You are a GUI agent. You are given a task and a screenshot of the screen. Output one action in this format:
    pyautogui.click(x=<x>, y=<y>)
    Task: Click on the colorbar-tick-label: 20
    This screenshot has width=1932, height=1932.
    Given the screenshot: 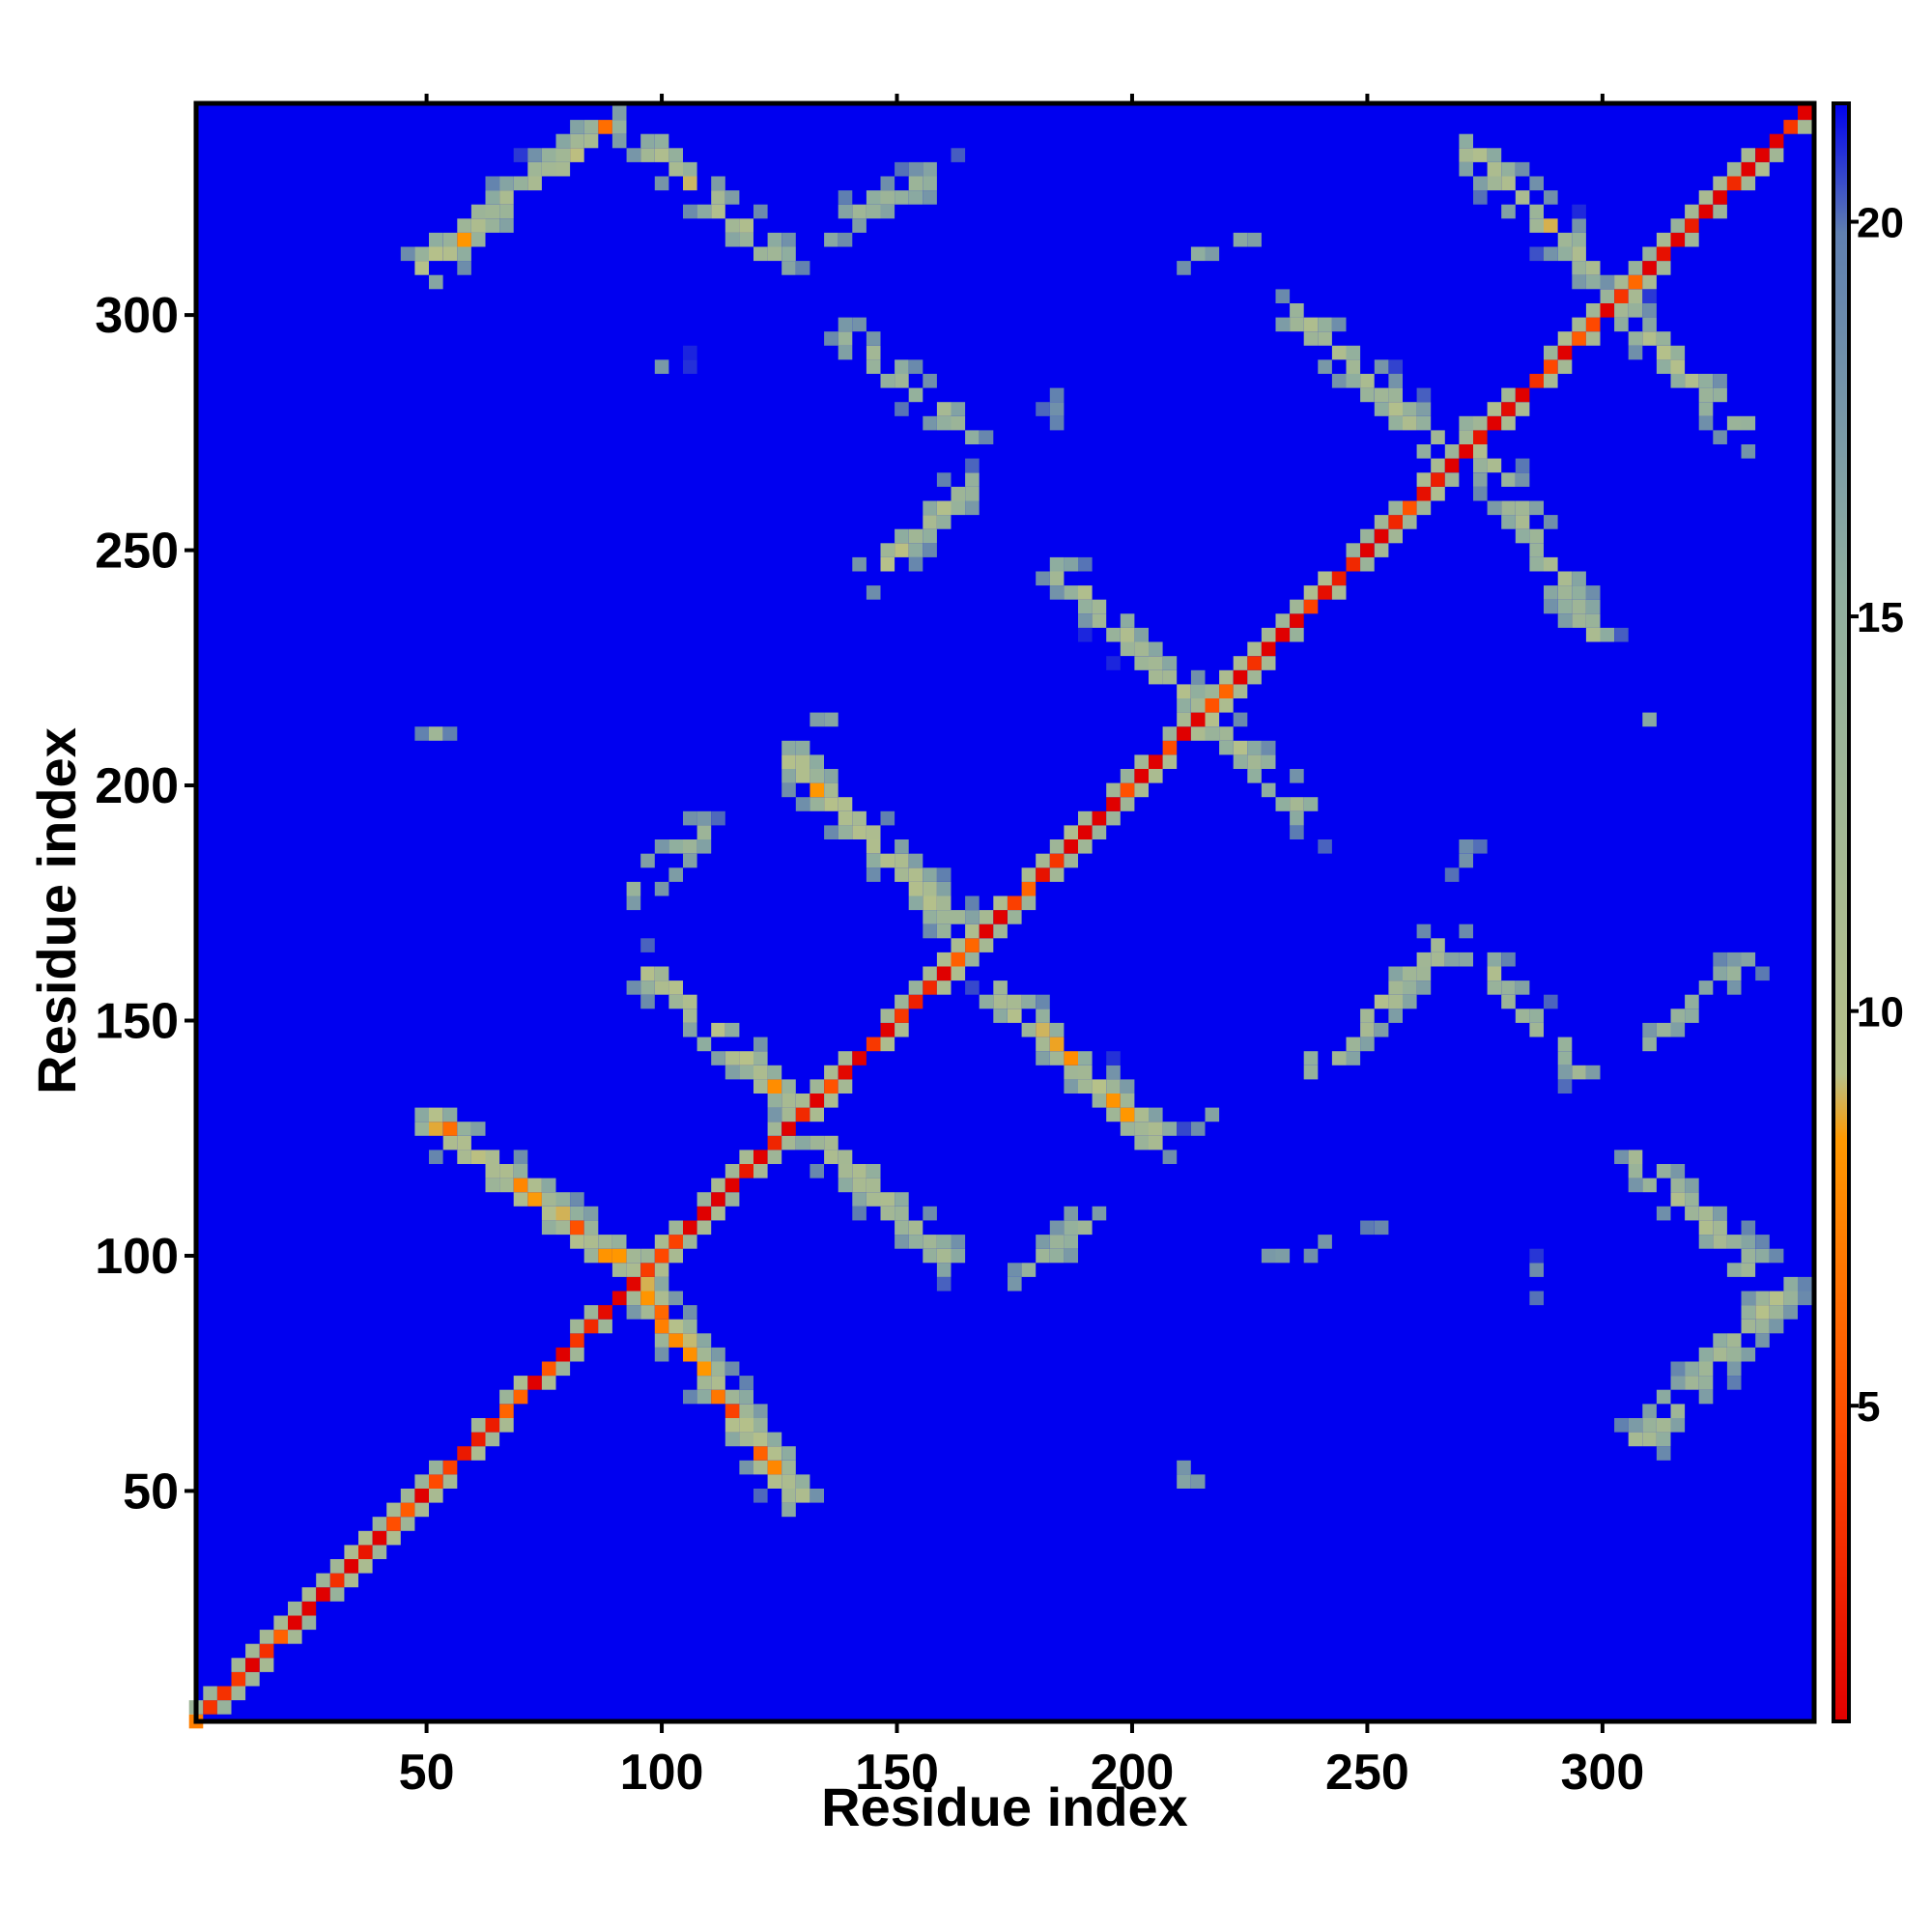 What is the action you would take?
    pyautogui.click(x=1880, y=223)
    